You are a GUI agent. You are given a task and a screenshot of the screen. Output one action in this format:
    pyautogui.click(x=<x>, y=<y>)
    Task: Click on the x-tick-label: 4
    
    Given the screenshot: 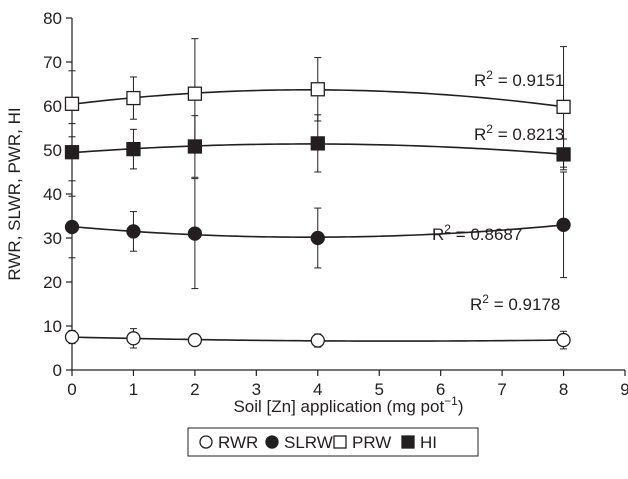 What is the action you would take?
    pyautogui.click(x=317, y=389)
    